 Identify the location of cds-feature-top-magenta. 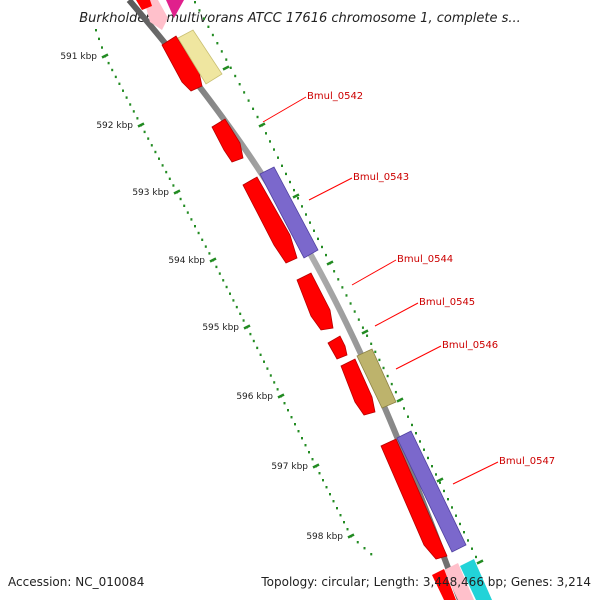
(175, 9).